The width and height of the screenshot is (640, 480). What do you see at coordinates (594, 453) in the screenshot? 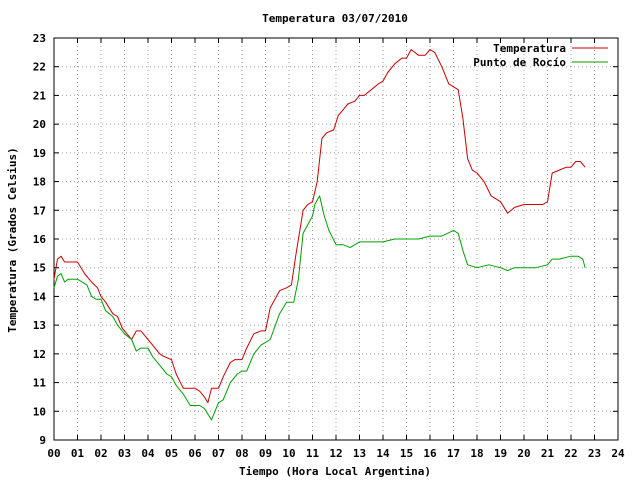
I see `x-tick-label: 23` at bounding box center [594, 453].